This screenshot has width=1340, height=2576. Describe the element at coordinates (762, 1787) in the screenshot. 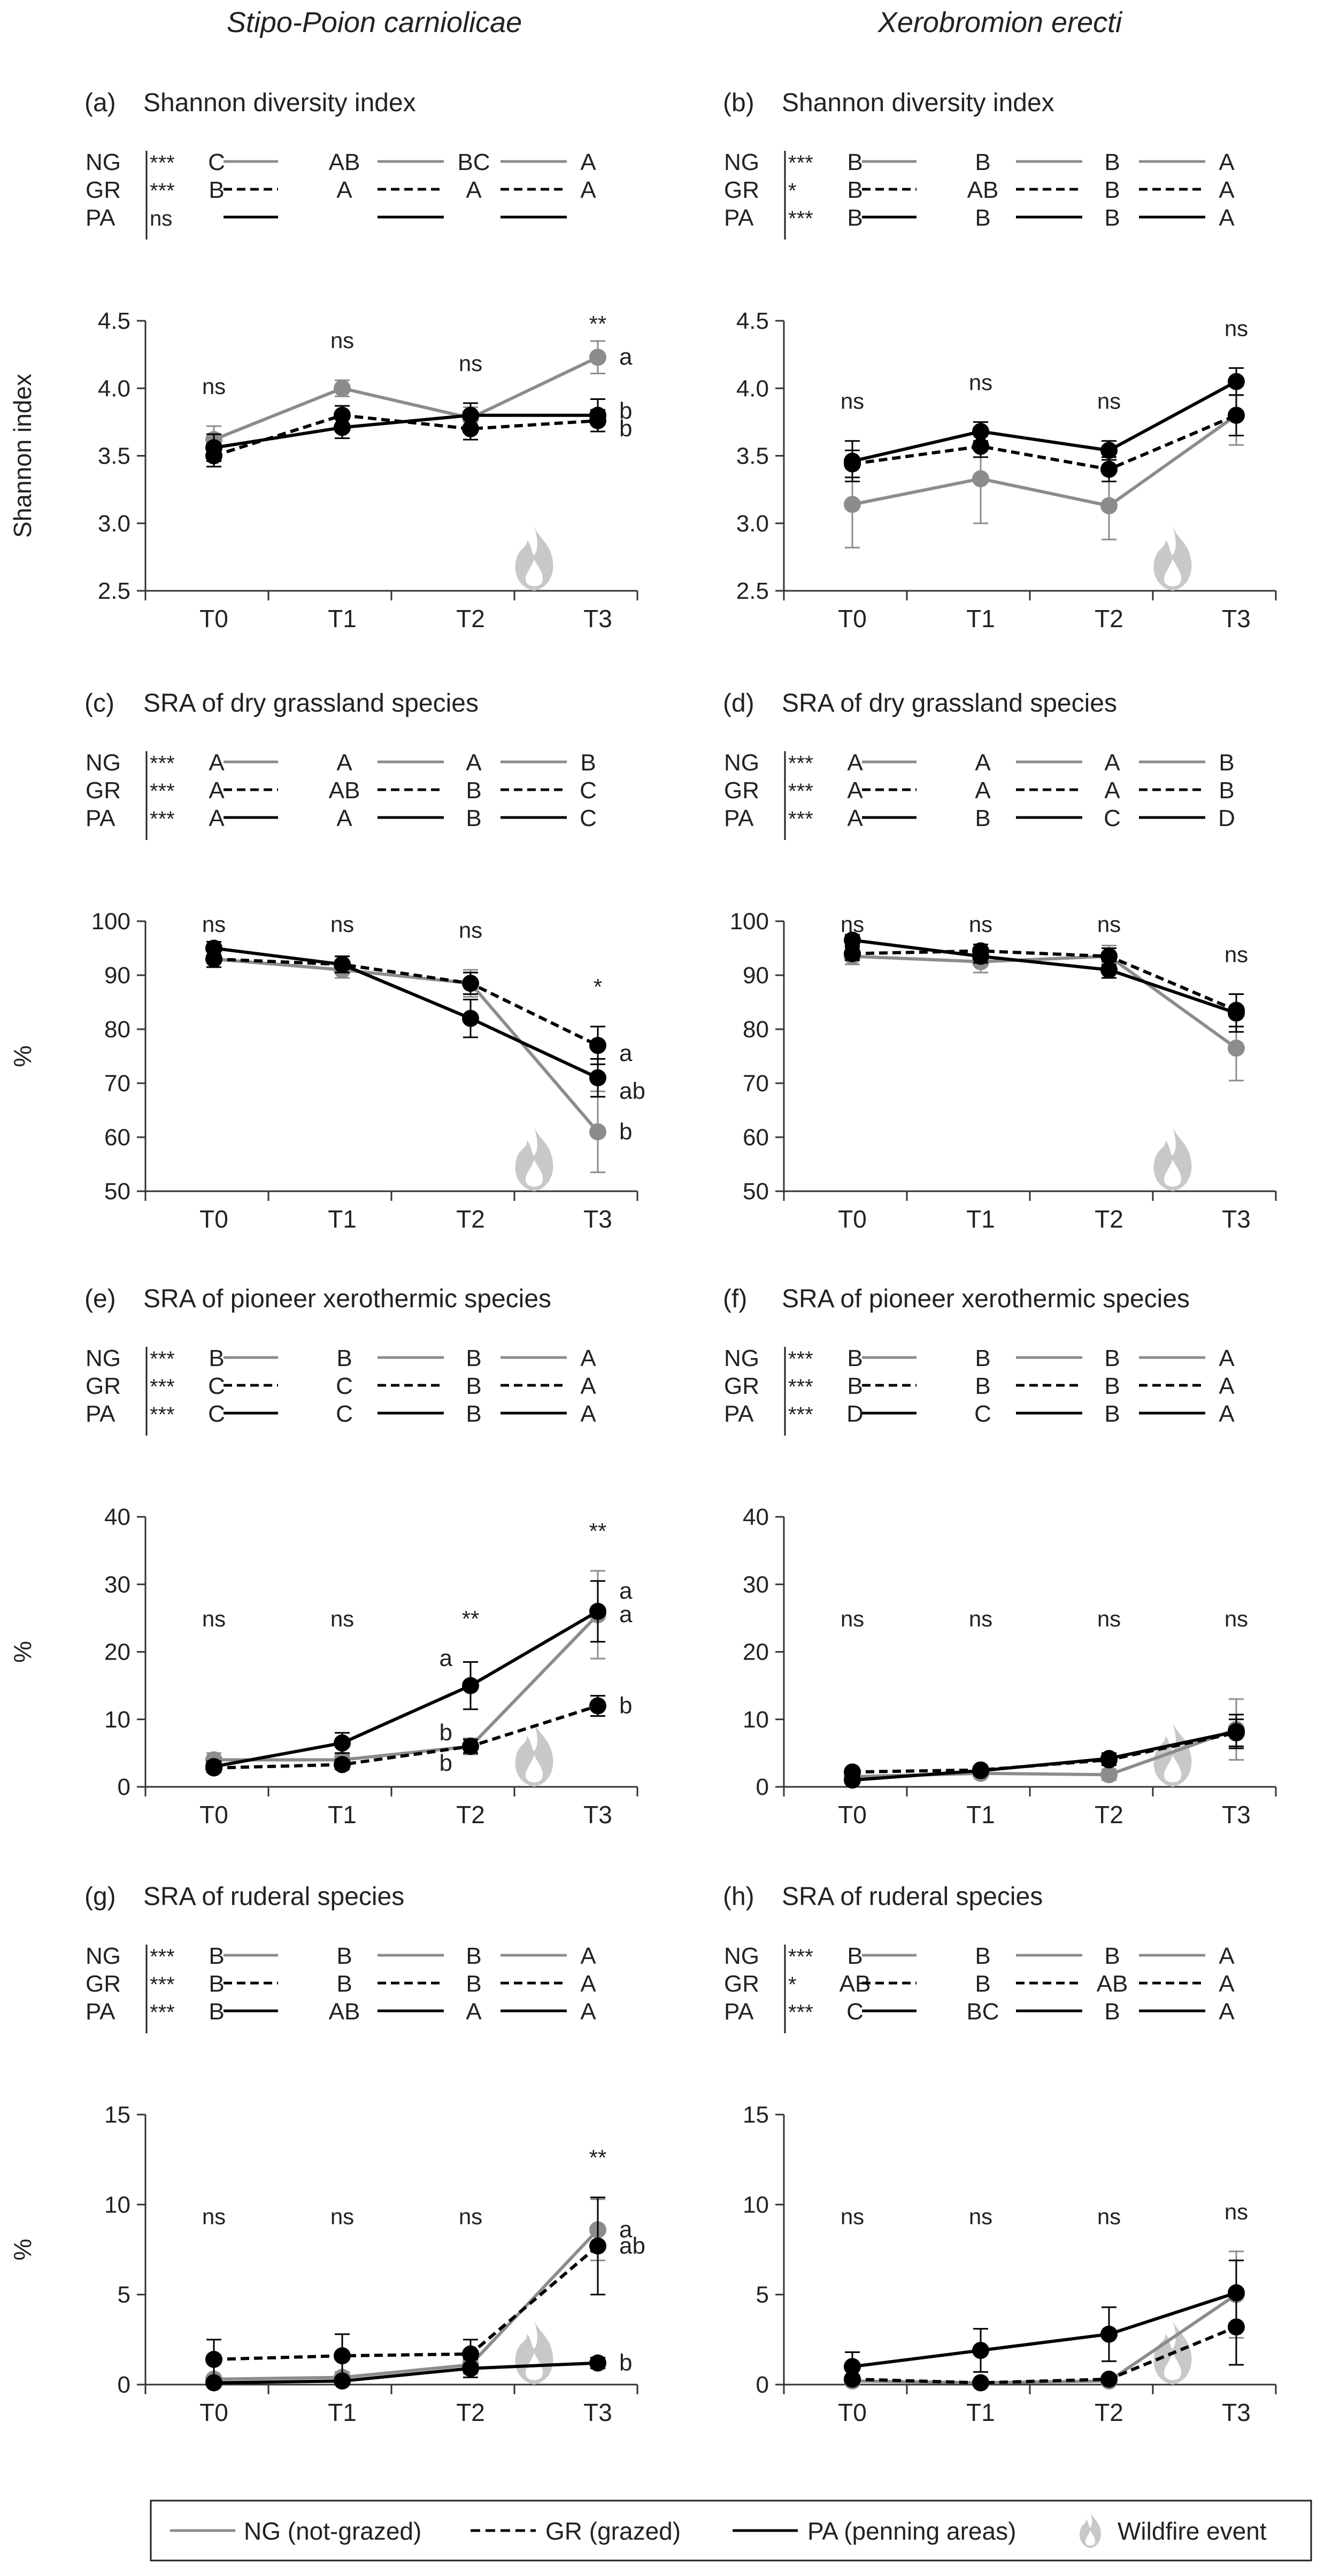

I see `y-tick-label: 0` at that location.